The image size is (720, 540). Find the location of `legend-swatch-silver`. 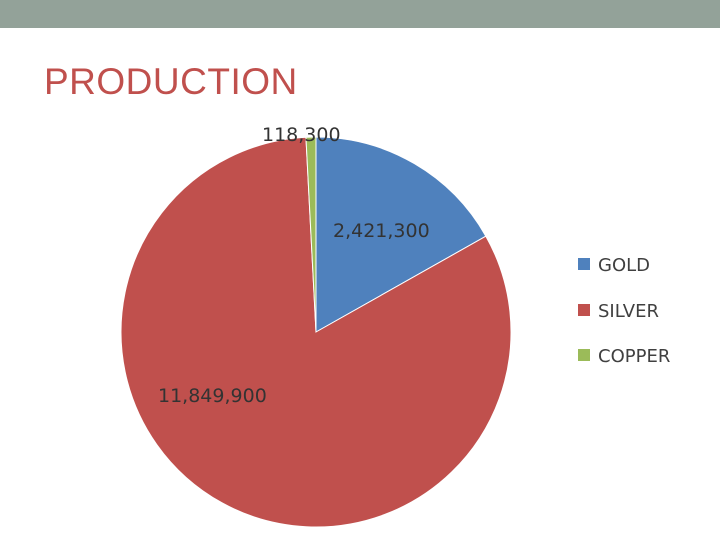

legend-swatch-silver is located at coordinates (584, 310).